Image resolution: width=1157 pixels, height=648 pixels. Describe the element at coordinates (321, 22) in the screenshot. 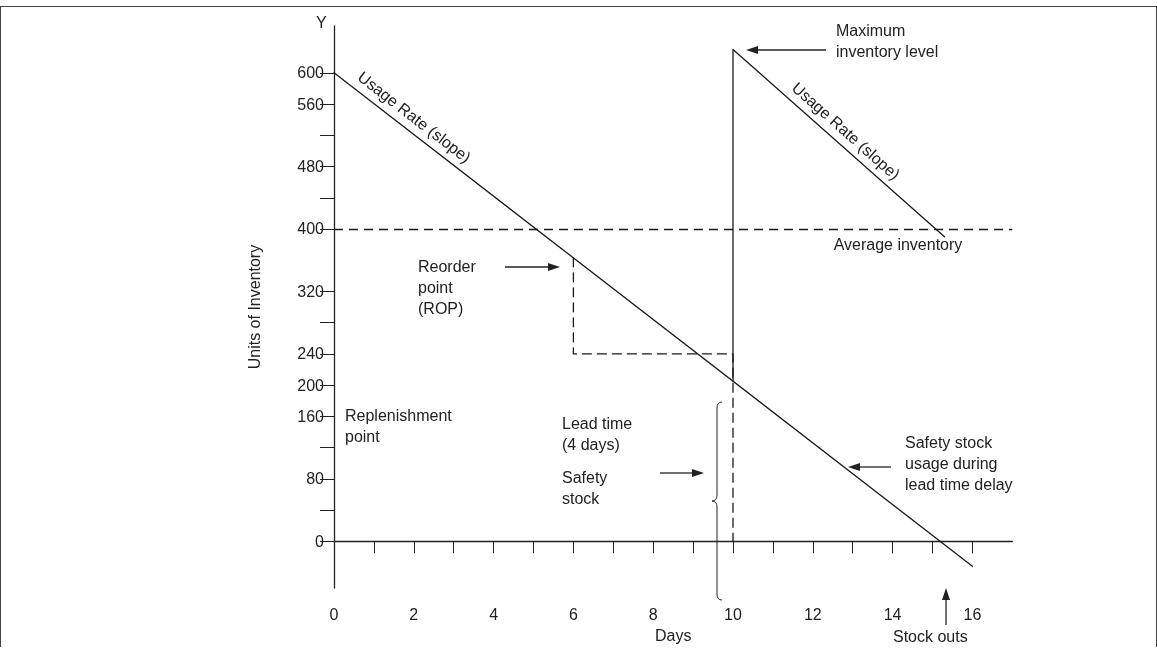

I see `text: Y` at that location.